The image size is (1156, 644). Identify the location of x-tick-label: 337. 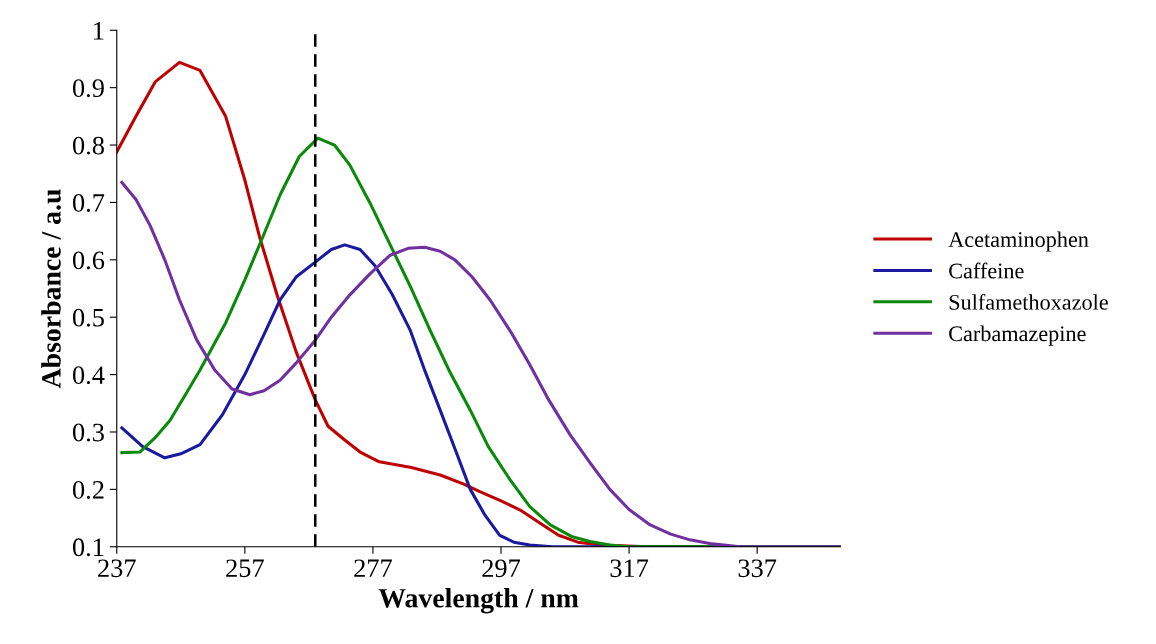
(757, 568).